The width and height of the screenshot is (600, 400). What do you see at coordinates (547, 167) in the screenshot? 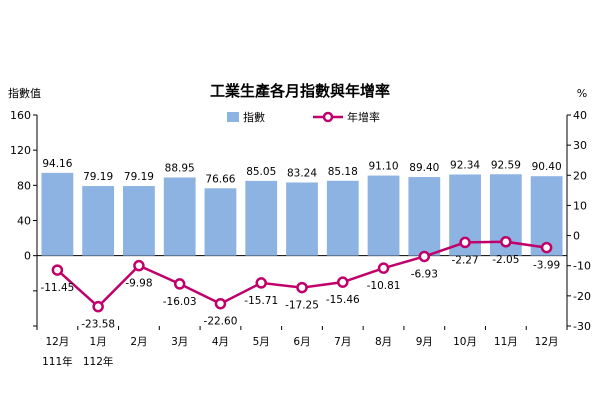
I see `bar-value-label: 90.40` at bounding box center [547, 167].